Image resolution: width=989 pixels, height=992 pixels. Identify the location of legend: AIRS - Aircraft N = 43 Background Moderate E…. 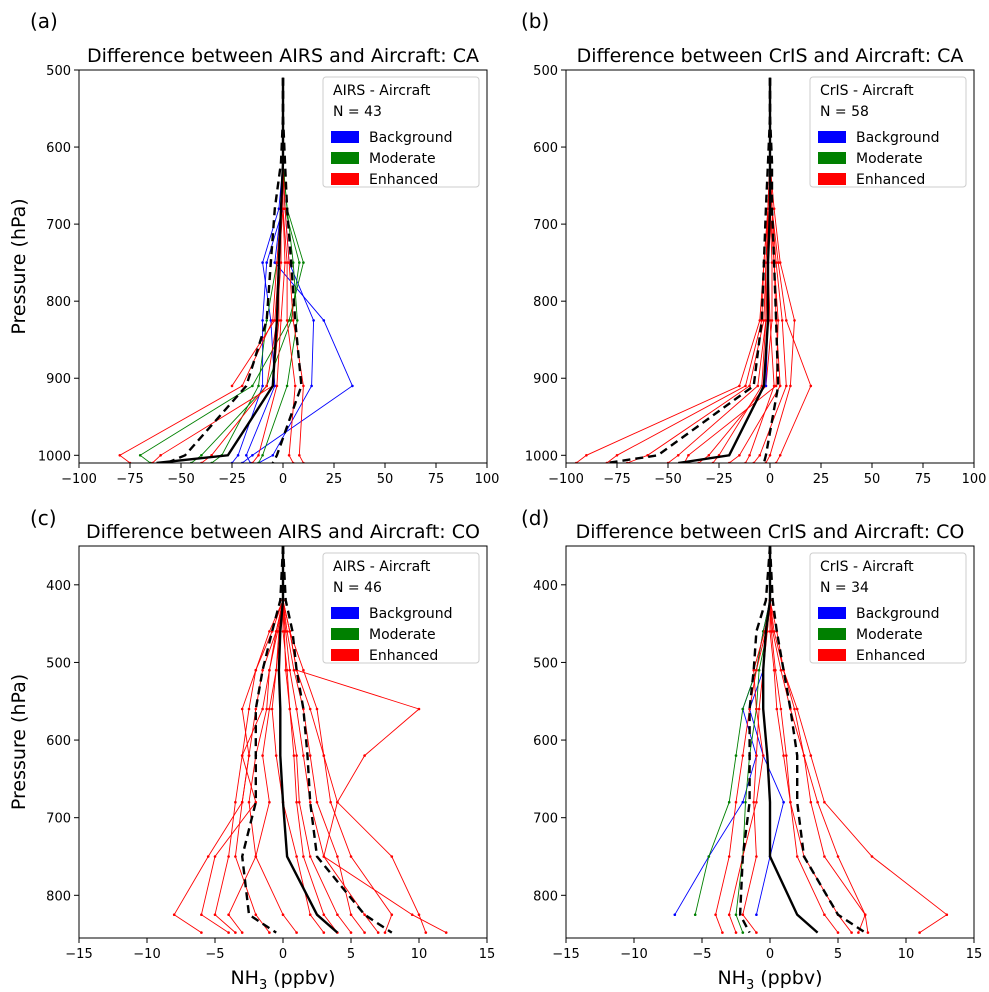
(401, 132).